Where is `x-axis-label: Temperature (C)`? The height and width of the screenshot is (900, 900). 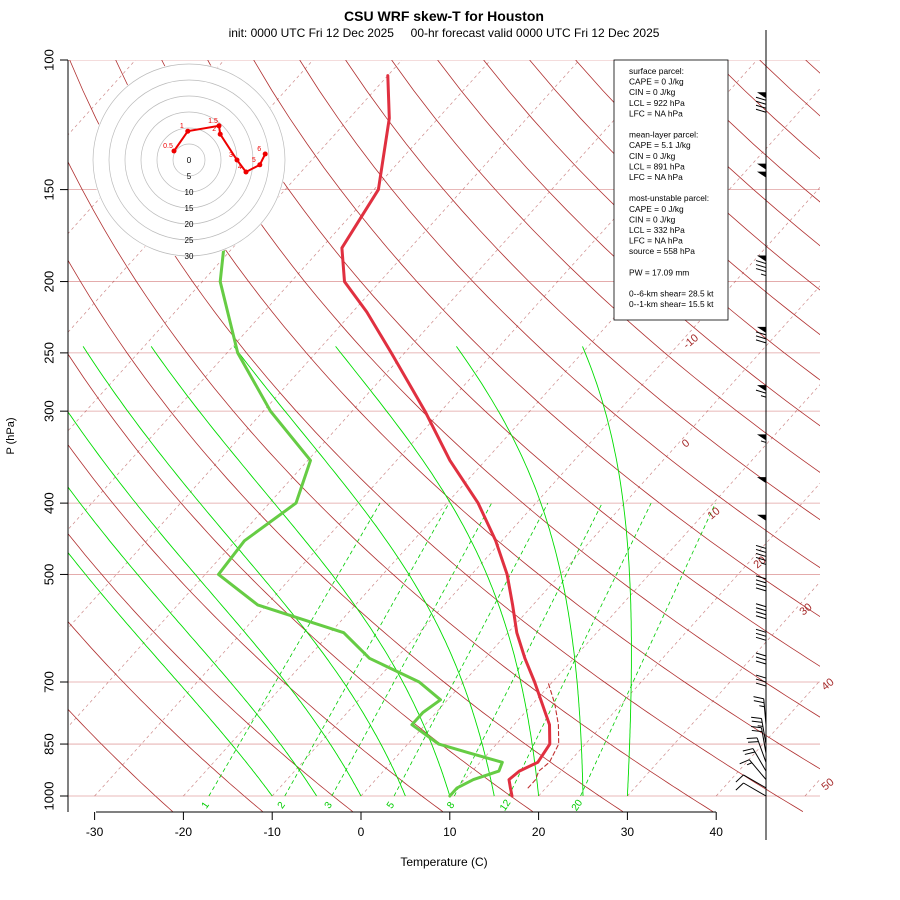 x-axis-label: Temperature (C) is located at coordinates (443, 862).